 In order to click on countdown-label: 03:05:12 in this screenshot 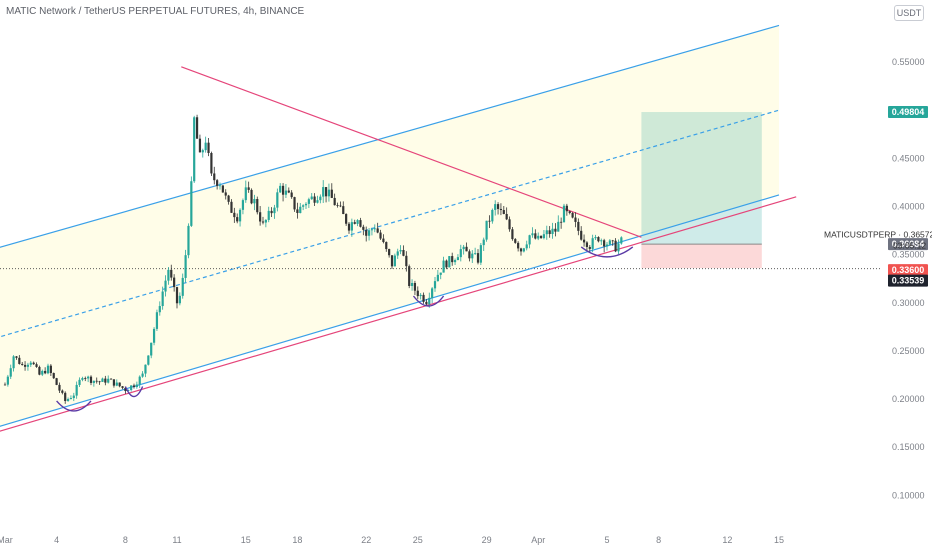, I will do `click(909, 245)`.